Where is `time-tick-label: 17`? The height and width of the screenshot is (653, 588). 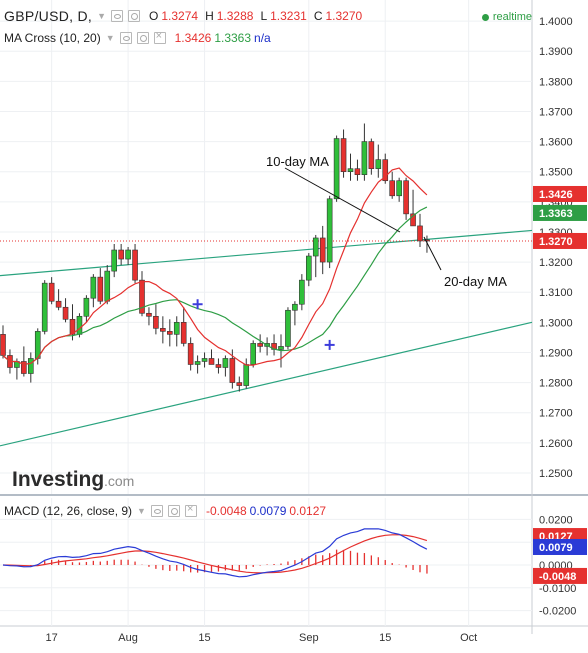 time-tick-label: 17 is located at coordinates (52, 638).